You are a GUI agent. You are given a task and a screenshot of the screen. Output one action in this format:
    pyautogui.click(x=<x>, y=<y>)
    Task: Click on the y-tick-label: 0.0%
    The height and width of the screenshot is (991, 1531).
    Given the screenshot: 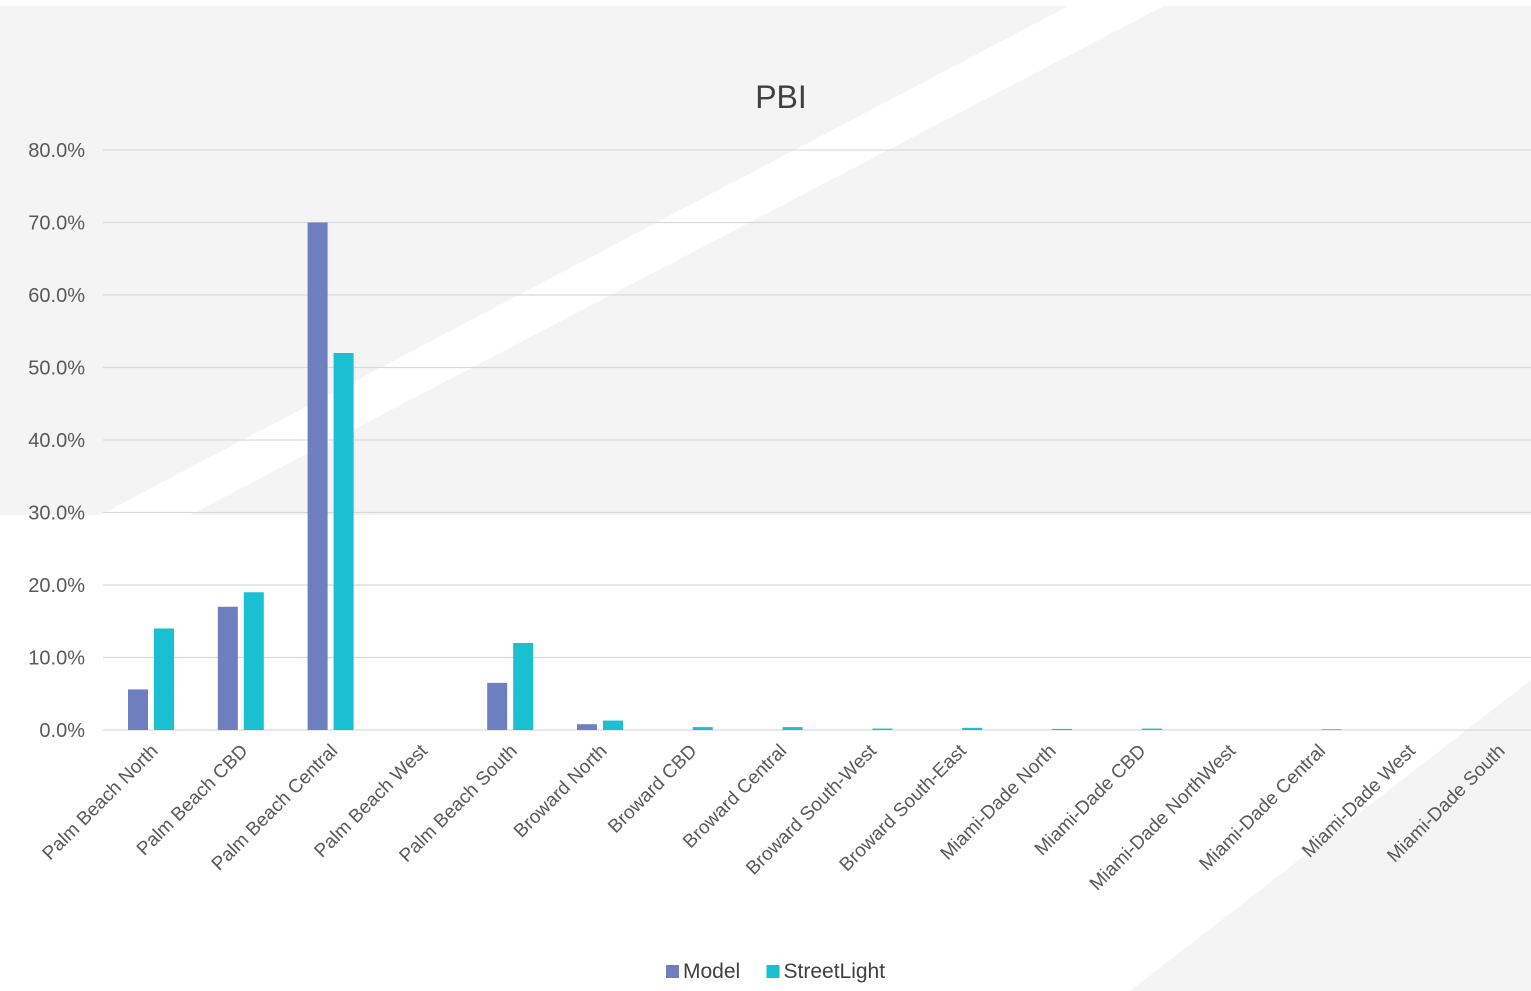 What is the action you would take?
    pyautogui.click(x=62, y=731)
    